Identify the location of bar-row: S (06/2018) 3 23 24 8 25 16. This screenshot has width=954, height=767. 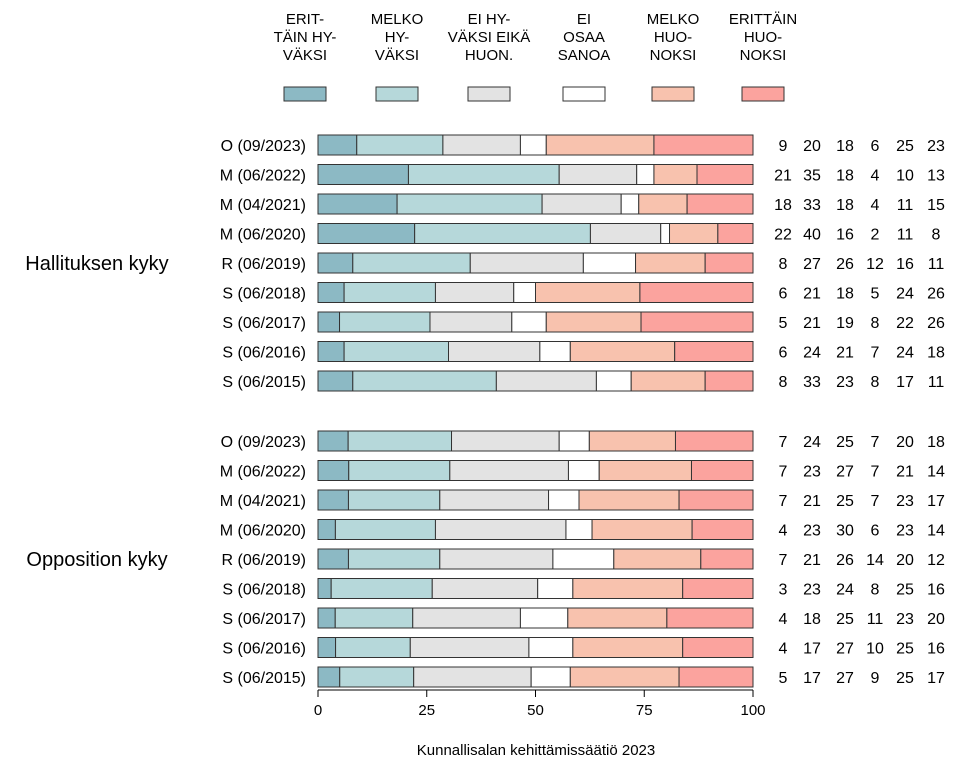
(583, 588).